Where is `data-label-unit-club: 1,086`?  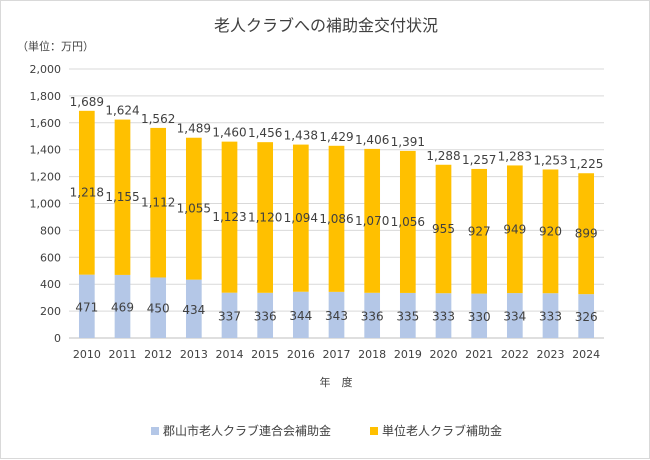
data-label-unit-club: 1,086 is located at coordinates (336, 219).